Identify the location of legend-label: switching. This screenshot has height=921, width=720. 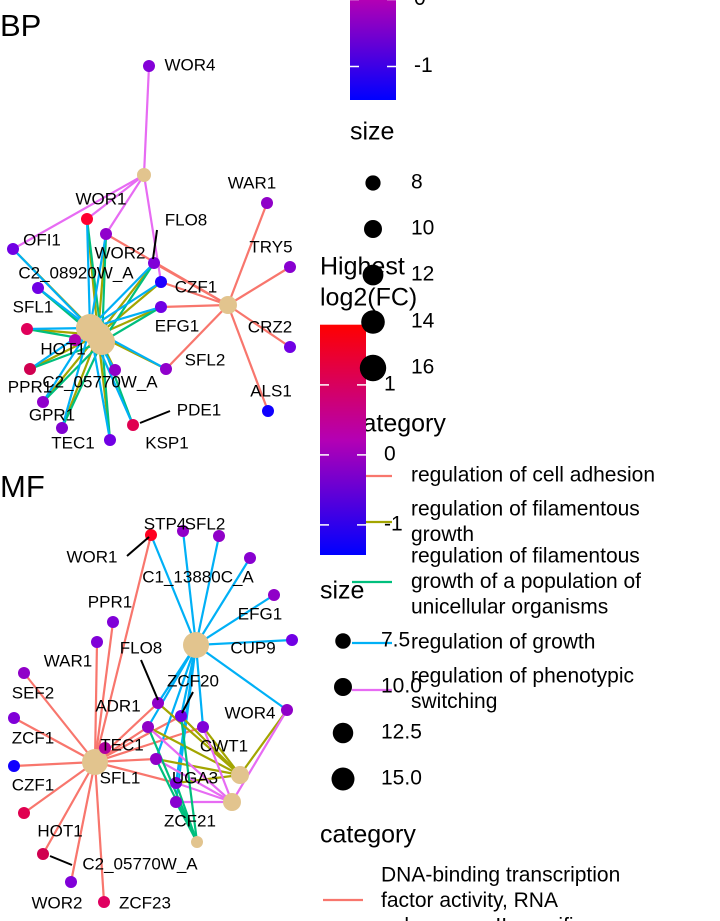
(454, 701).